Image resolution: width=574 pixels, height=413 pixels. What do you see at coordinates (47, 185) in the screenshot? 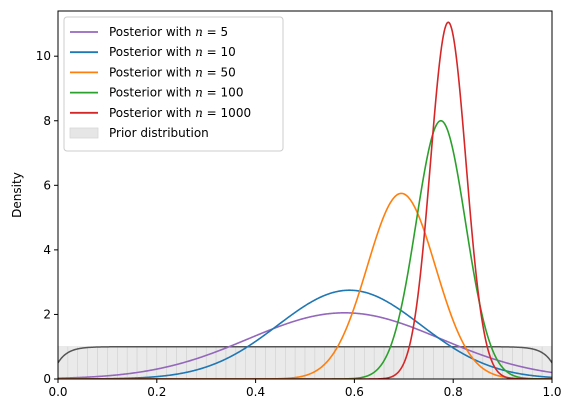
I see `y-tick-label: 6` at bounding box center [47, 185].